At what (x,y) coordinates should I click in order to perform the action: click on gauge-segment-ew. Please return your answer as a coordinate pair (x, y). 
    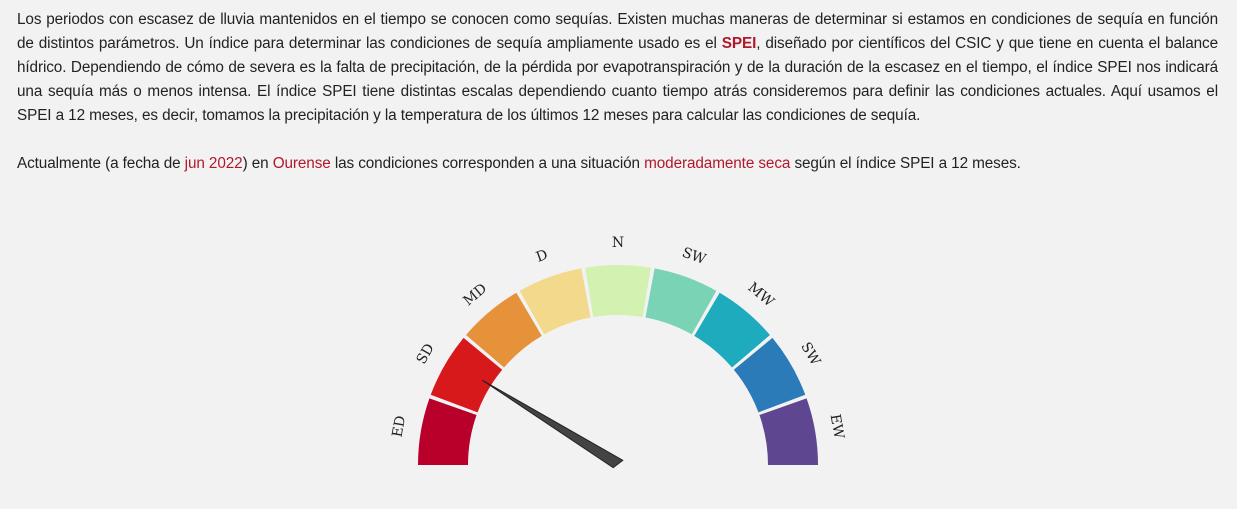
    Looking at the image, I should click on (788, 431).